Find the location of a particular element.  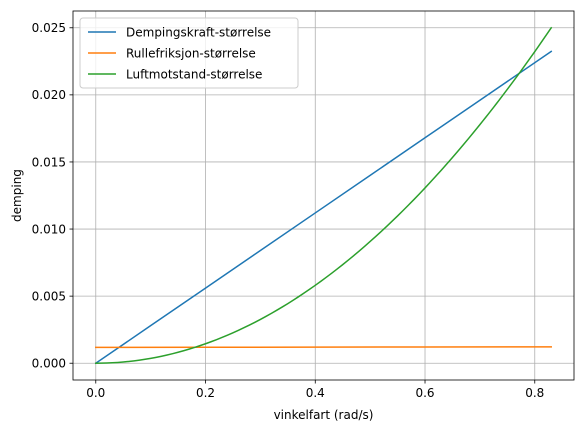

y-tick-label: 0.010 is located at coordinates (49, 229).